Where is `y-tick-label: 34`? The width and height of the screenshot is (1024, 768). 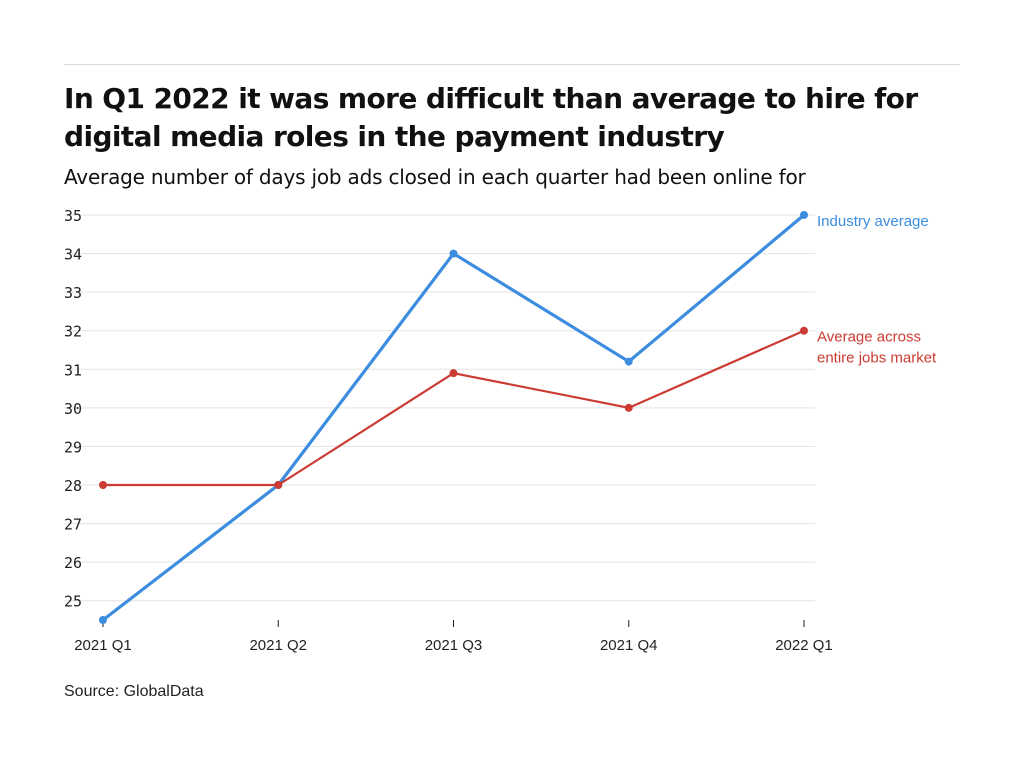
y-tick-label: 34 is located at coordinates (73, 255).